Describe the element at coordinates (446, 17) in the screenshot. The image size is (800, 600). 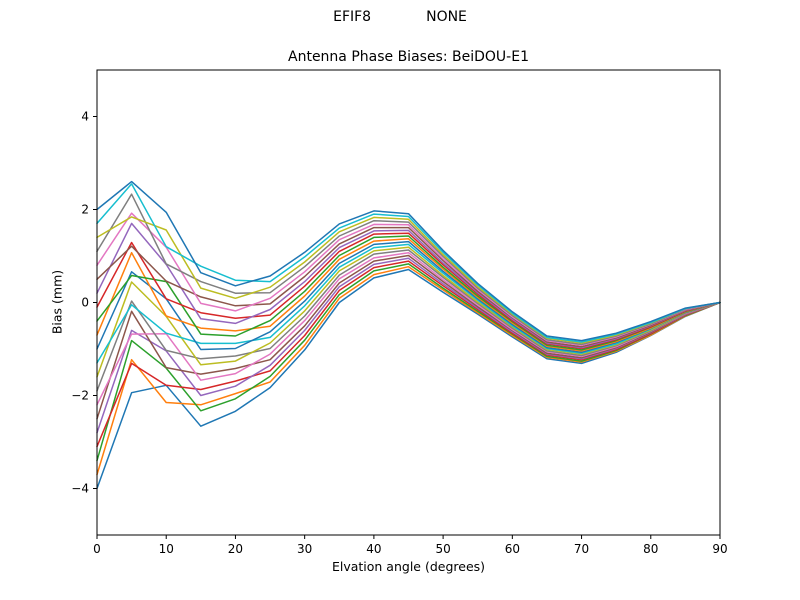
I see `suptitle-right: NONE` at that location.